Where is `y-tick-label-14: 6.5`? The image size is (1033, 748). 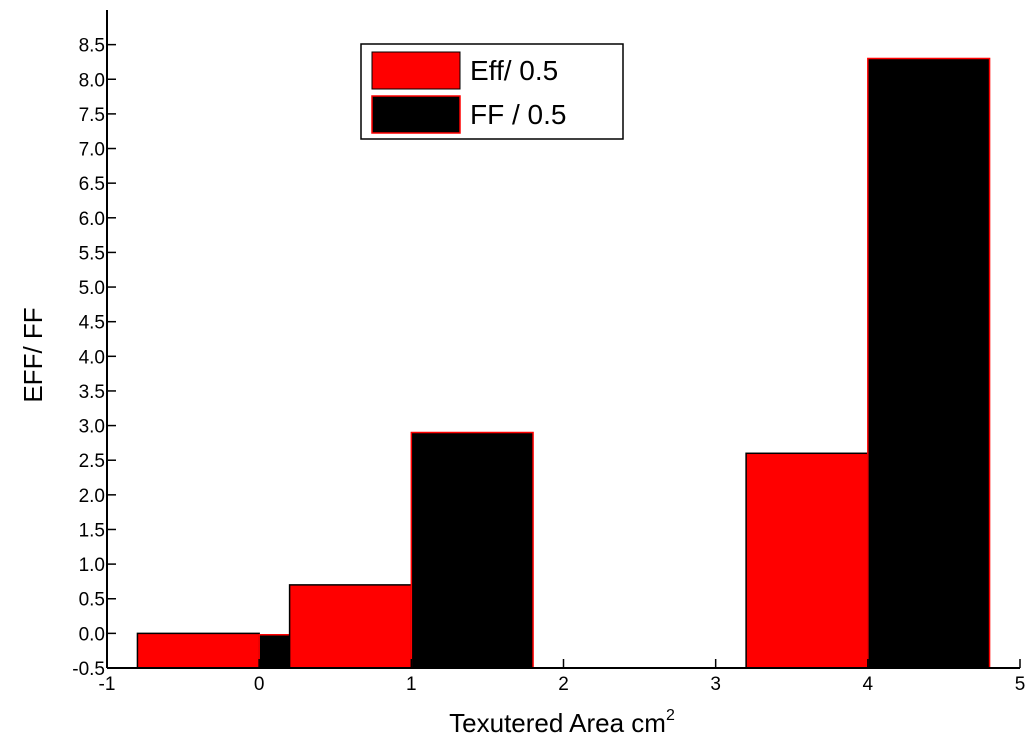 y-tick-label-14: 6.5 is located at coordinates (92, 184).